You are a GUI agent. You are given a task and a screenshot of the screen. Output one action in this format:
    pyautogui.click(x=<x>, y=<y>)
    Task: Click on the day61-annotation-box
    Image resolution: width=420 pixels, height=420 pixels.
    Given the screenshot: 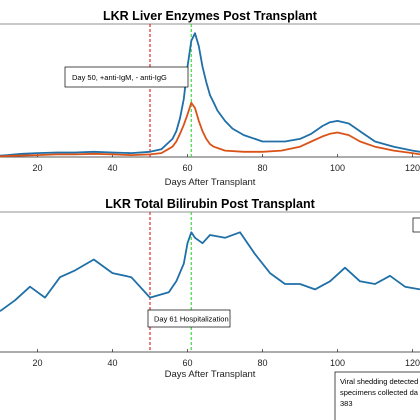 What is the action you would take?
    pyautogui.click(x=189, y=318)
    